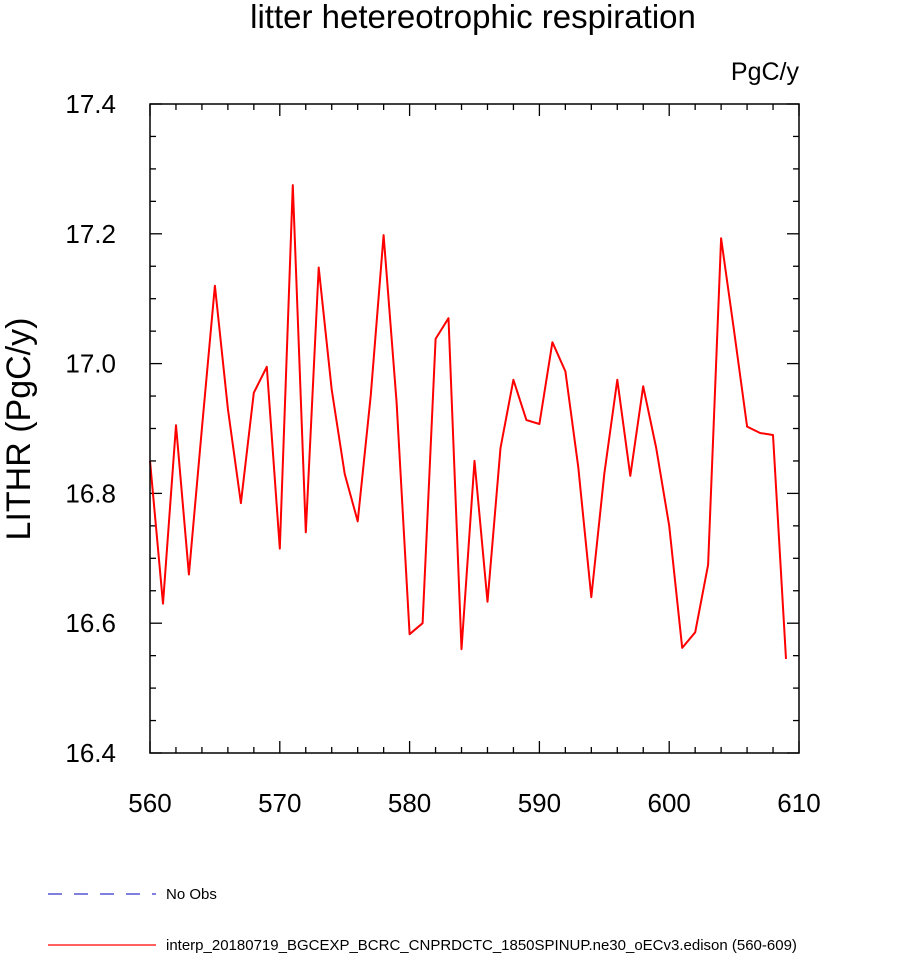  What do you see at coordinates (798, 803) in the screenshot?
I see `x-tick-label: 610` at bounding box center [798, 803].